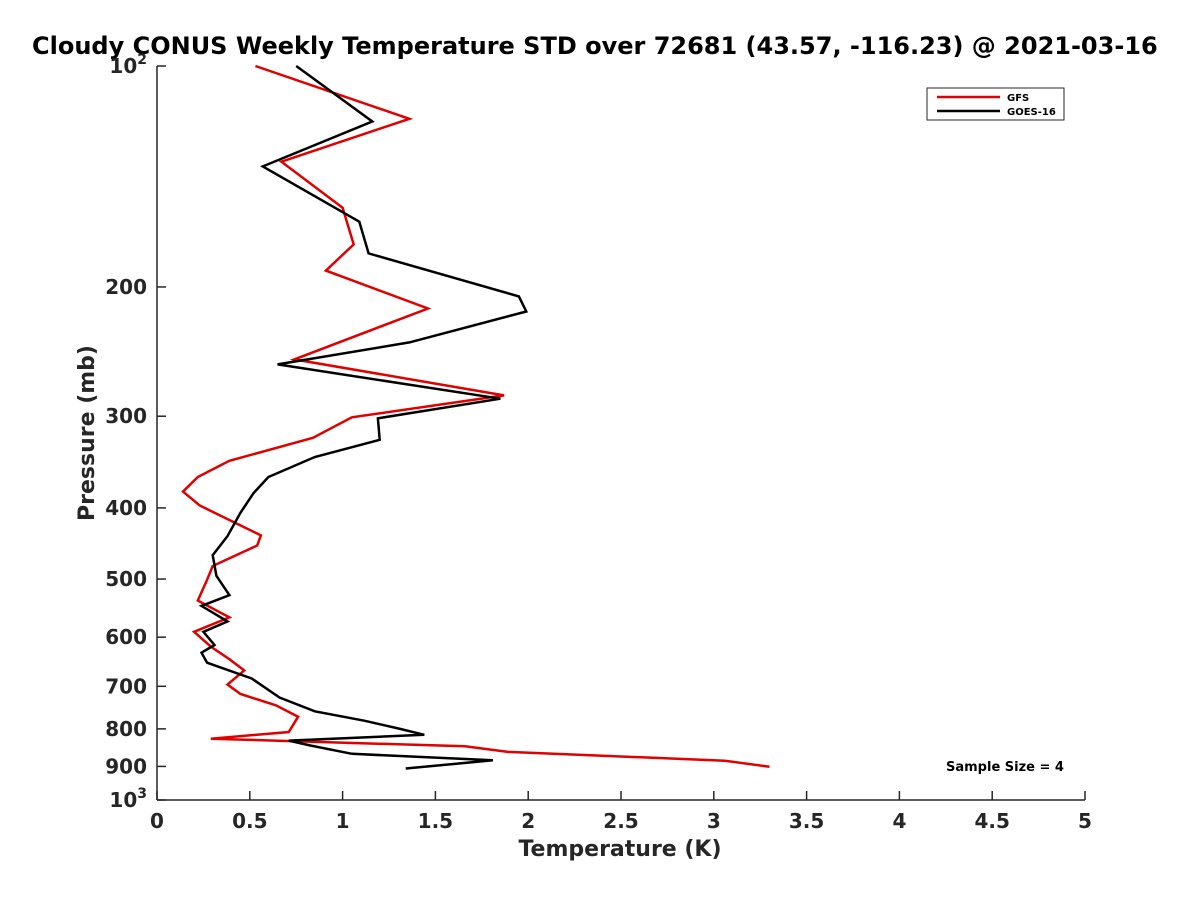  What do you see at coordinates (126, 579) in the screenshot?
I see `y-tick-label: 500` at bounding box center [126, 579].